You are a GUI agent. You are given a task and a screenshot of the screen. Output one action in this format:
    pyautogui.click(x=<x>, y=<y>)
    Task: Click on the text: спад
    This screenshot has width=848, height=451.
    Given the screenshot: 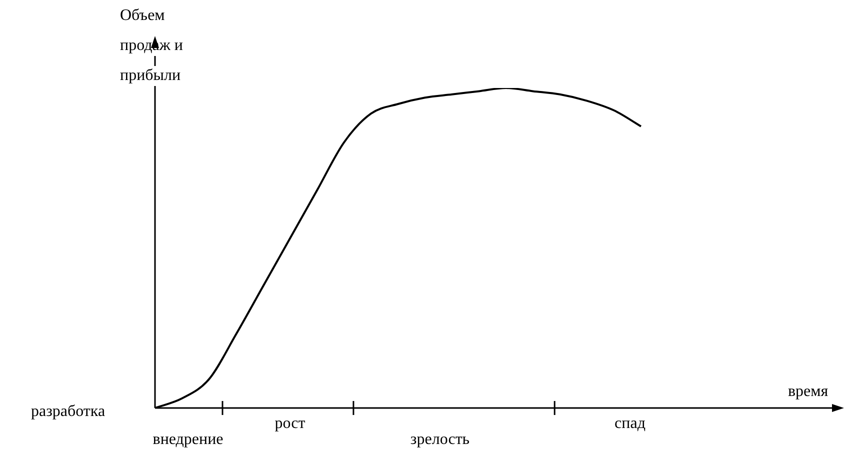 What is the action you would take?
    pyautogui.click(x=630, y=423)
    